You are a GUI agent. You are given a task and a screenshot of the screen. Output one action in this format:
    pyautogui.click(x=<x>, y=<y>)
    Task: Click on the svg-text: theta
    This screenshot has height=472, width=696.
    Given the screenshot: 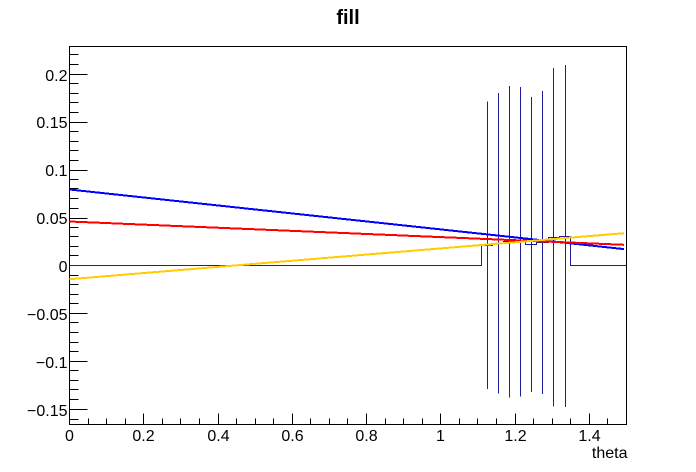 What is the action you would take?
    pyautogui.click(x=610, y=453)
    